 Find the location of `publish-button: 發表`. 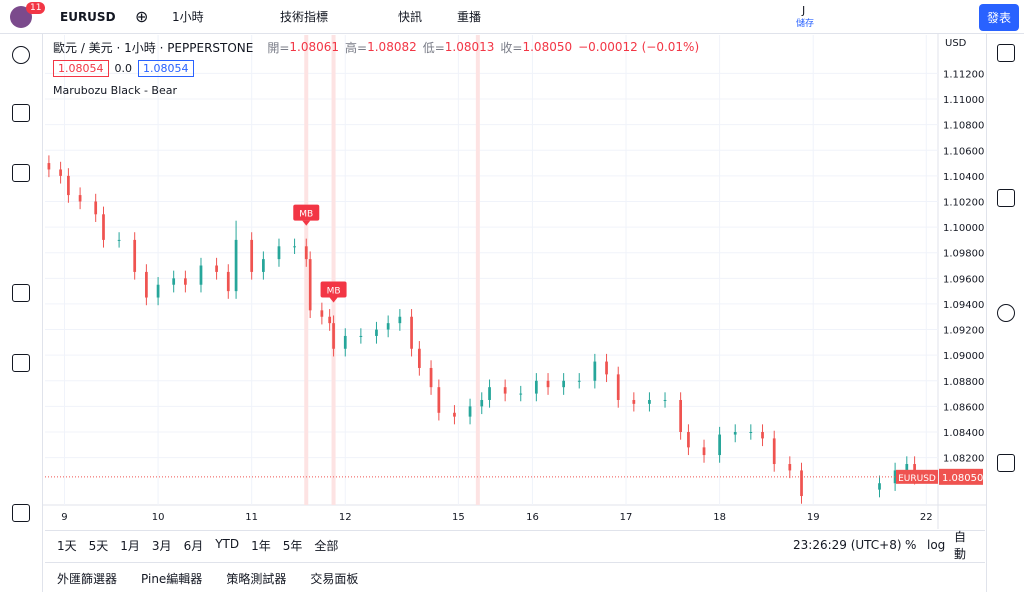

publish-button: 發表 is located at coordinates (999, 17).